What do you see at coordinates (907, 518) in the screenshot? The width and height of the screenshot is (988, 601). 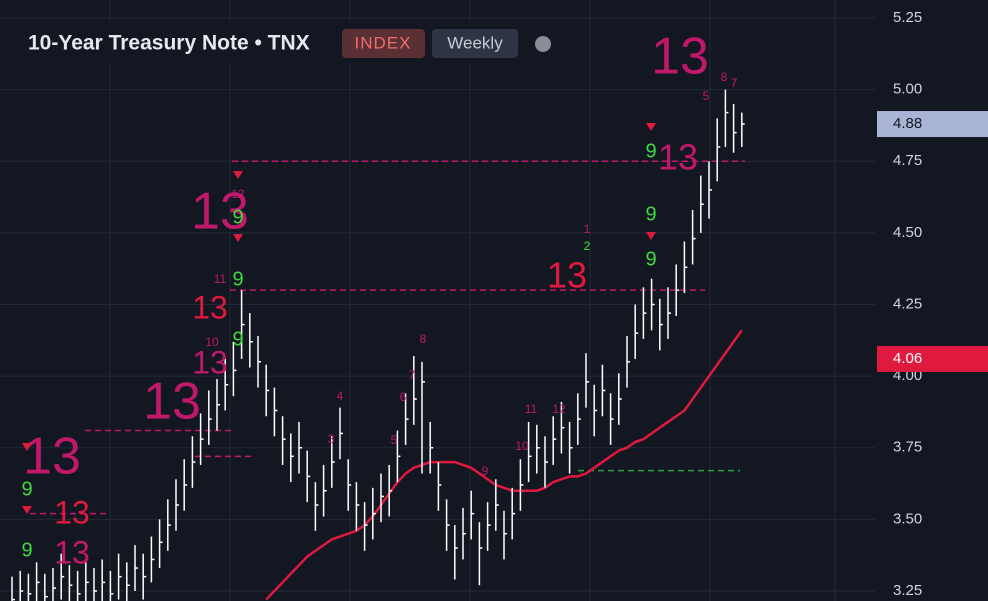 I see `y-tick-label: 3.50` at bounding box center [907, 518].